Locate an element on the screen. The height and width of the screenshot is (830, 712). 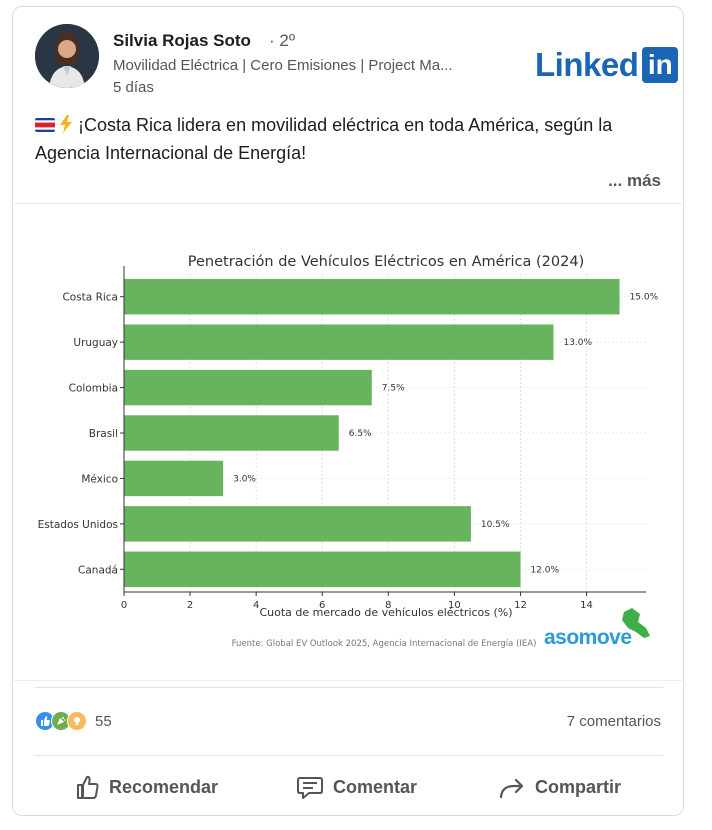
comment-button: Comentar is located at coordinates (356, 787).